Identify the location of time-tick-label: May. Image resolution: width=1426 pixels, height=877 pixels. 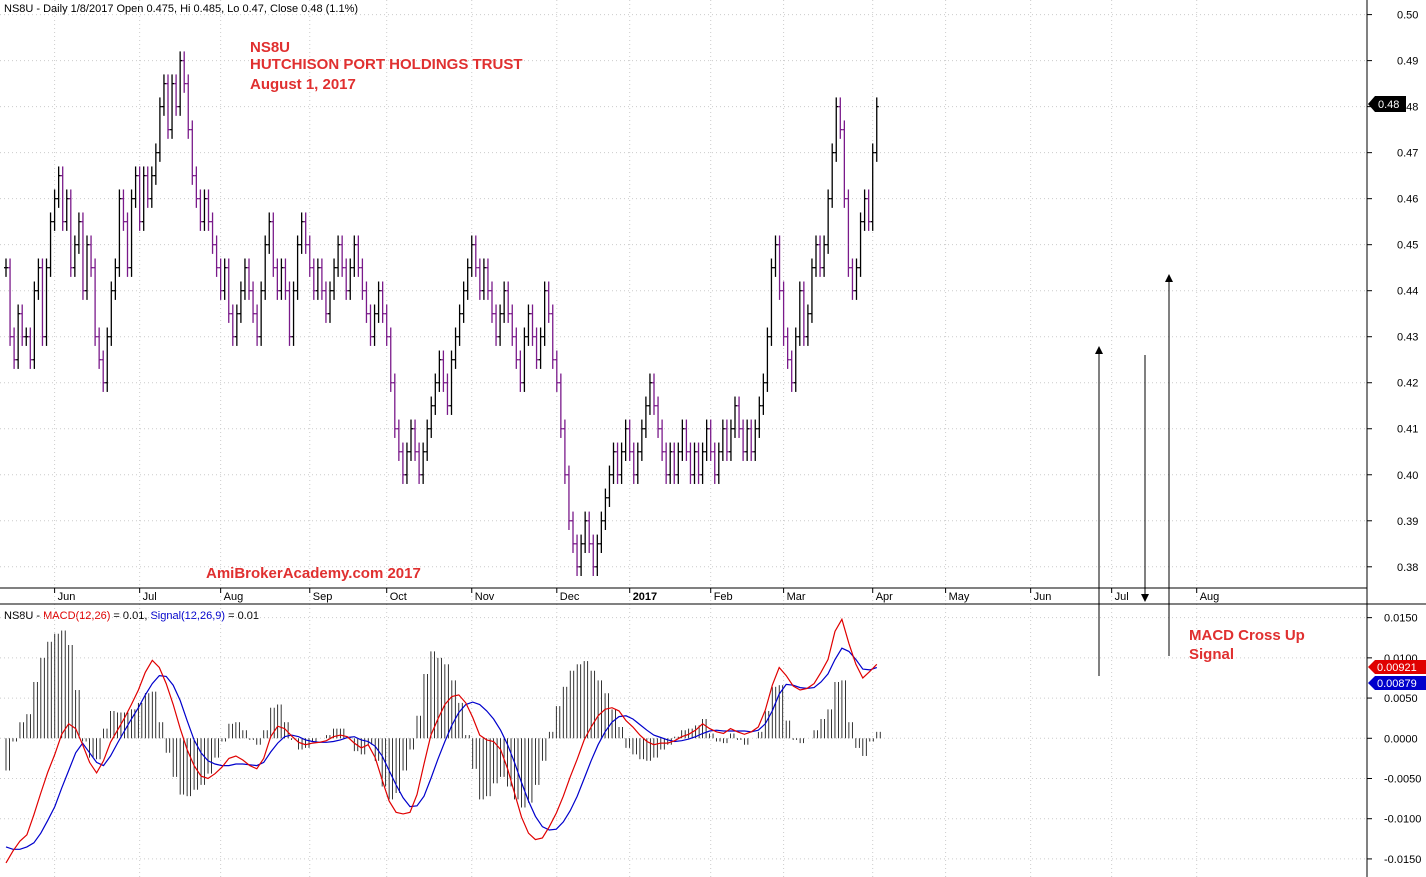
(959, 597).